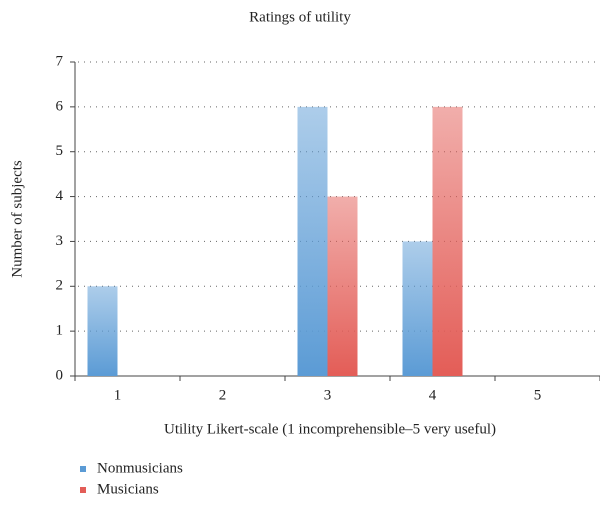 This screenshot has height=508, width=600. What do you see at coordinates (60, 151) in the screenshot?
I see `y-tick-label: 5` at bounding box center [60, 151].